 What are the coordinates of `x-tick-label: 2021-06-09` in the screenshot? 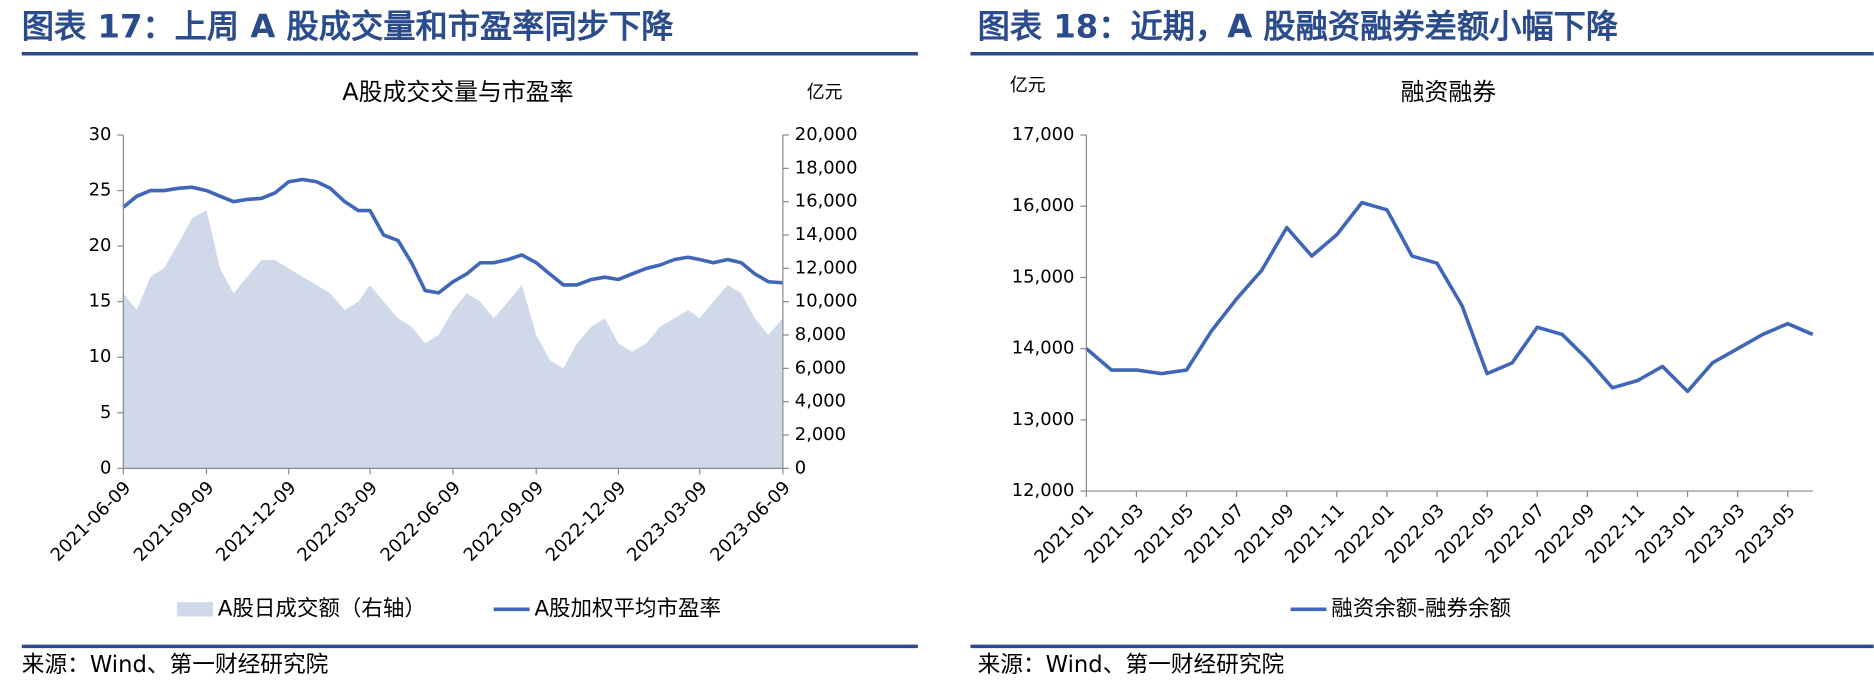 It's located at (91, 521).